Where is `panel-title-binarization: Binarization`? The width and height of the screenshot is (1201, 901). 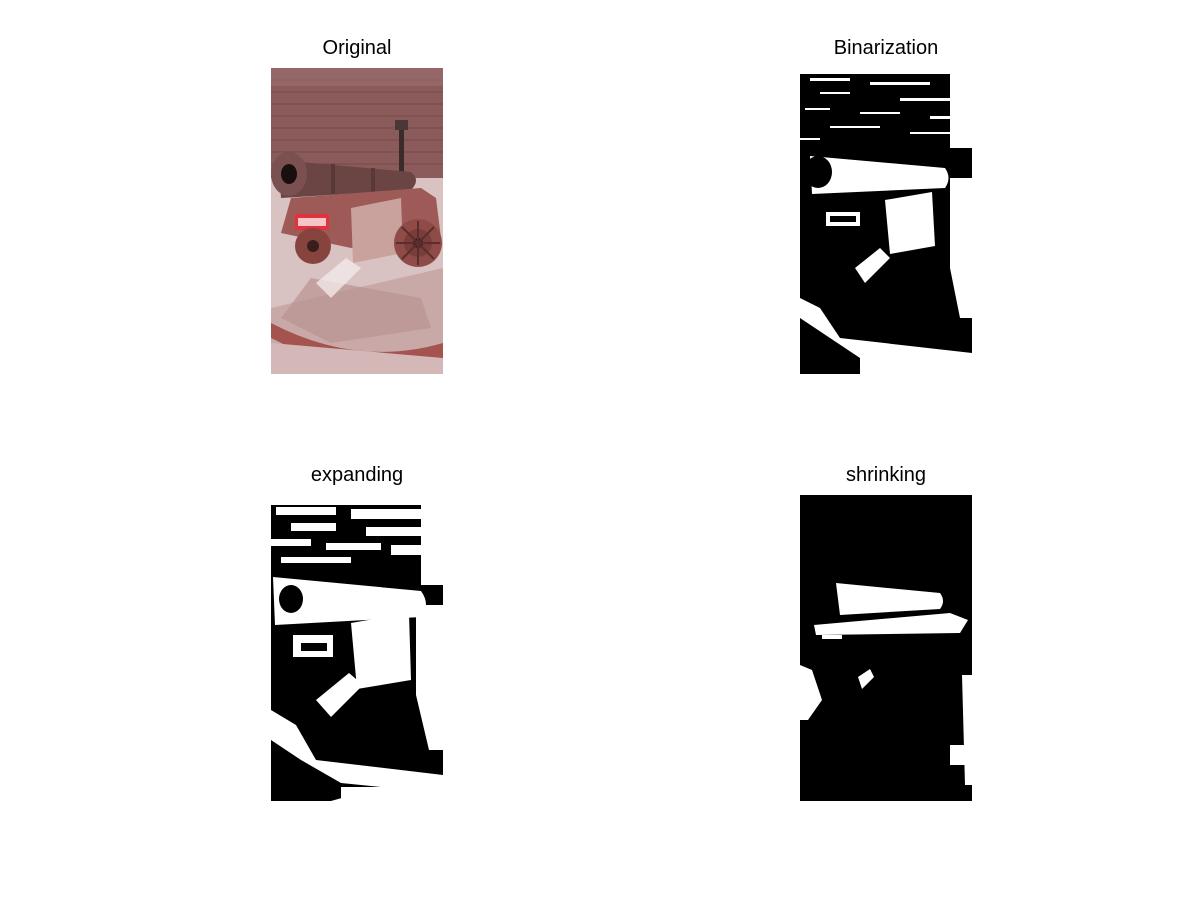 panel-title-binarization: Binarization is located at coordinates (886, 48).